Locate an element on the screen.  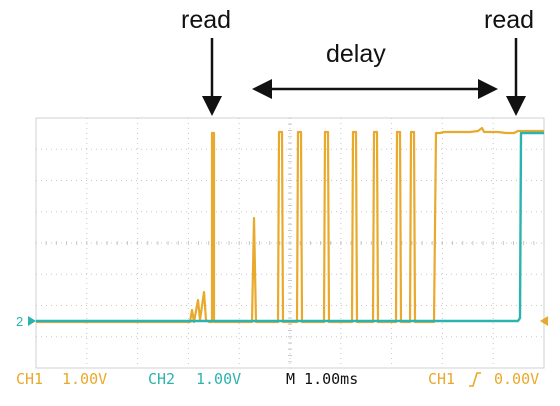
trigger-level: 0.00V is located at coordinates (517, 379).